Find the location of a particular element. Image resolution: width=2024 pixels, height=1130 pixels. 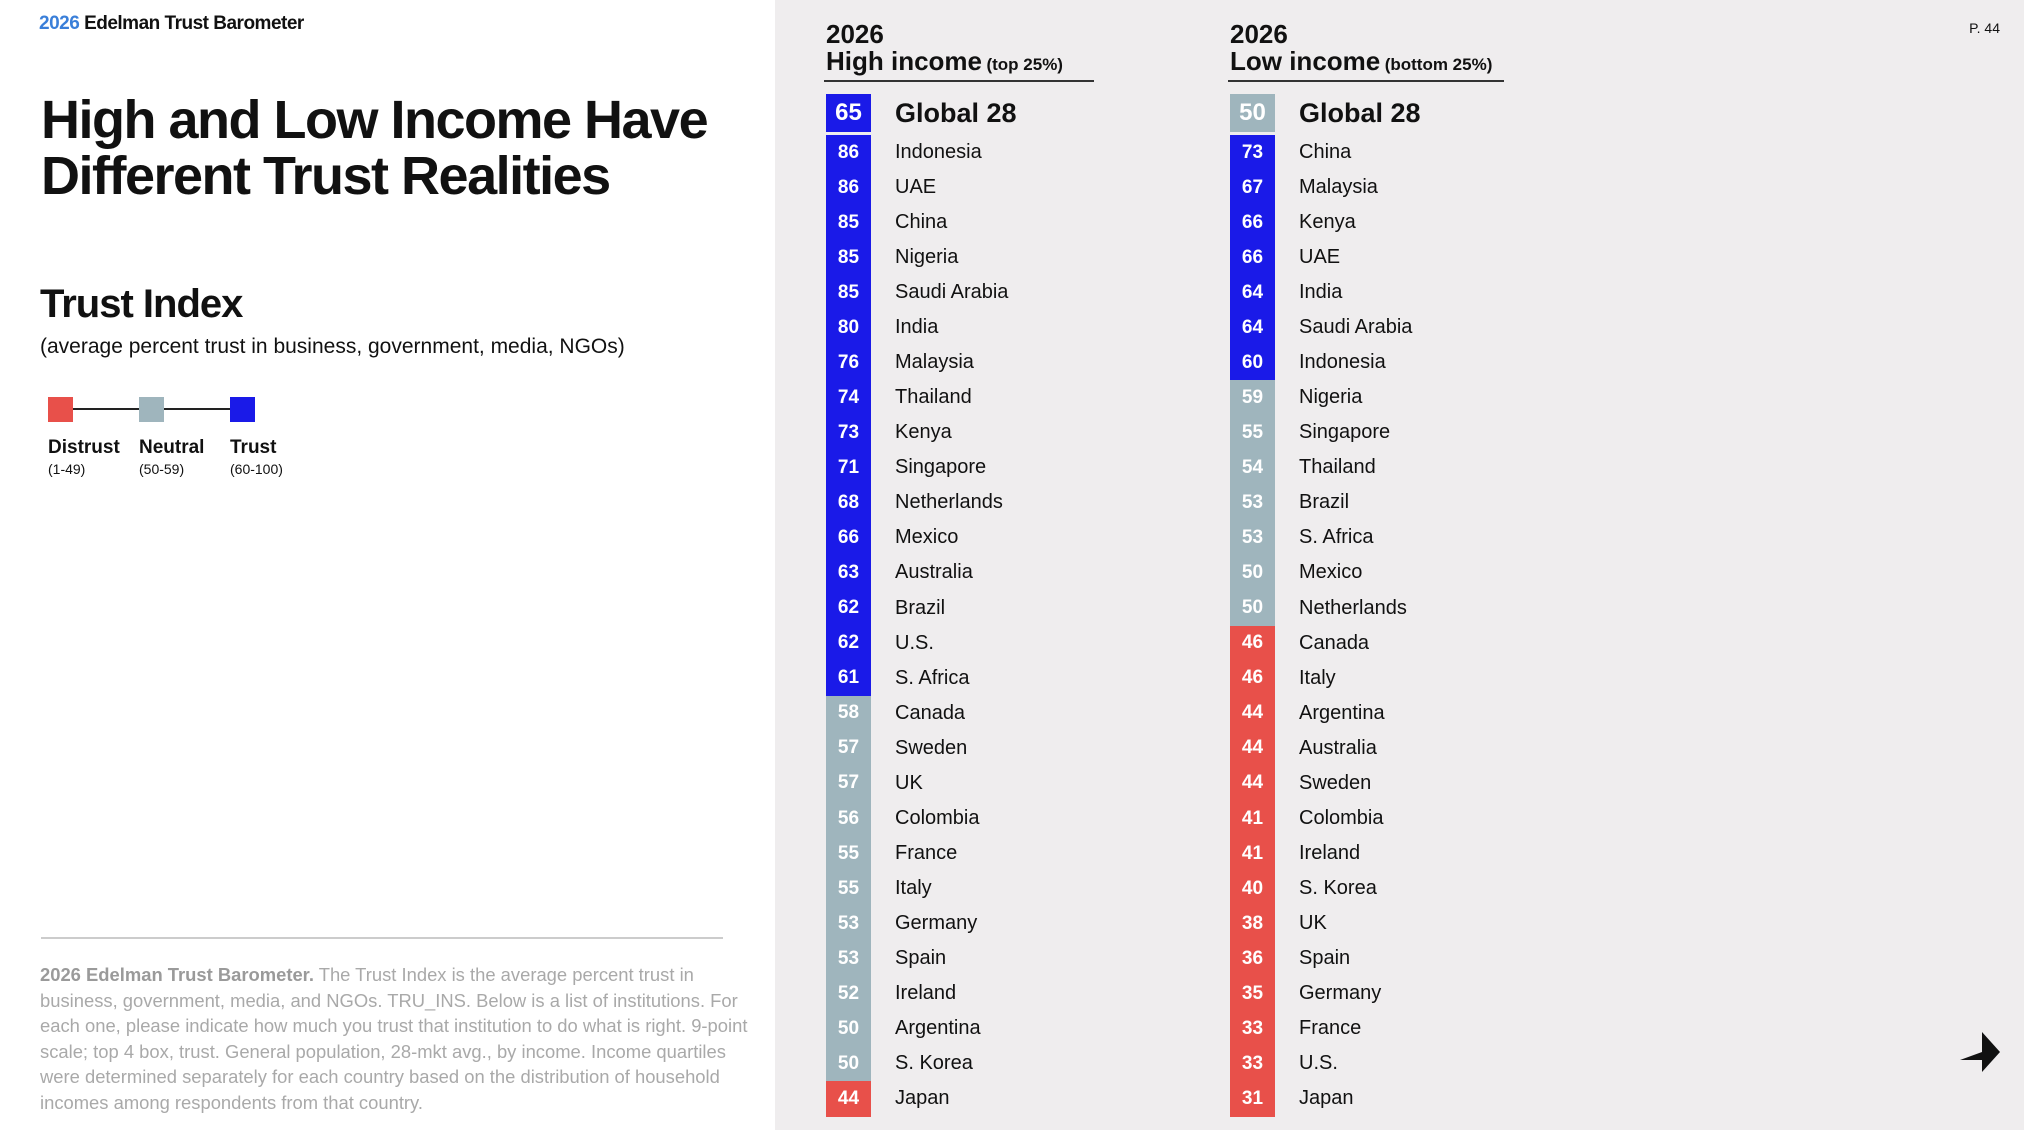

brand-year: 2026 is located at coordinates (59, 23).